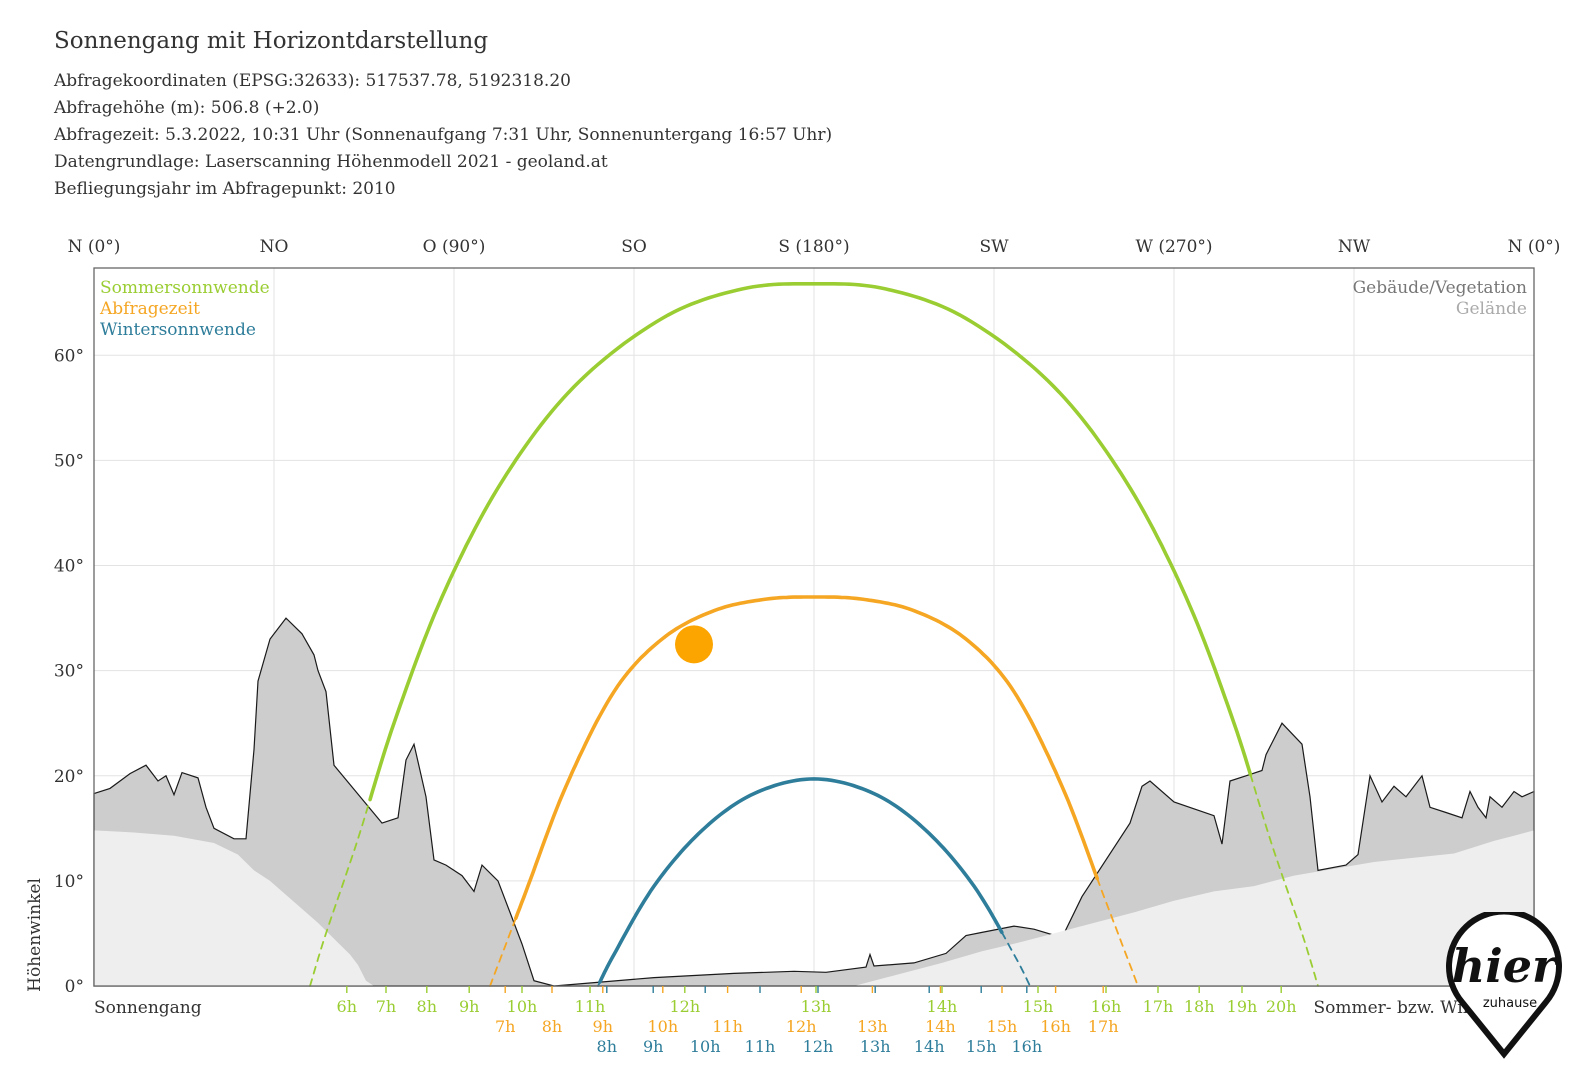 Image resolution: width=1594 pixels, height=1080 pixels. Describe the element at coordinates (994, 247) in the screenshot. I see `x-tick-label: SW` at that location.